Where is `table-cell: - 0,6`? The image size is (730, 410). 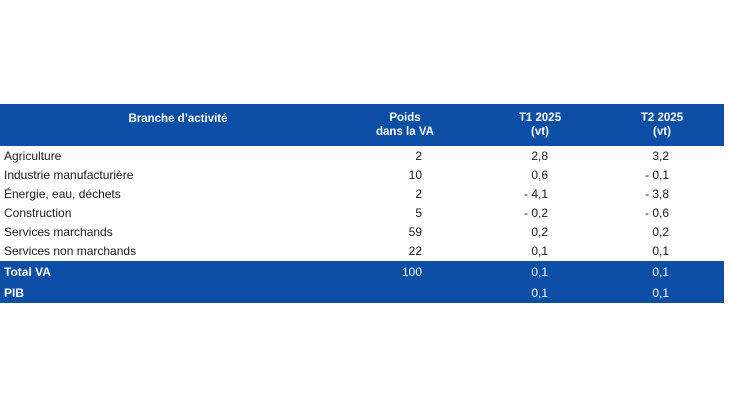
table-cell: - 0,6 is located at coordinates (656, 213).